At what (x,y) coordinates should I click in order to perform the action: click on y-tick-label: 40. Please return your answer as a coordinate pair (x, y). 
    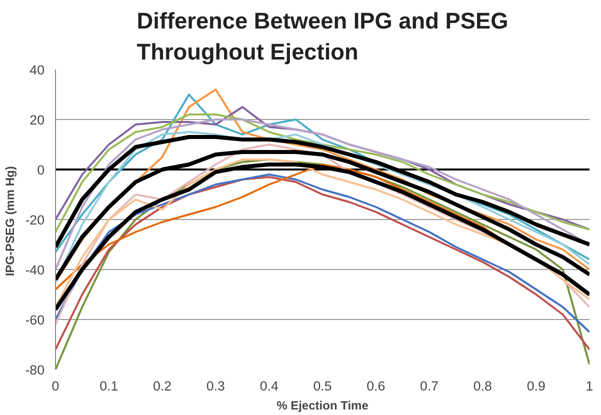
    Looking at the image, I should click on (37, 70).